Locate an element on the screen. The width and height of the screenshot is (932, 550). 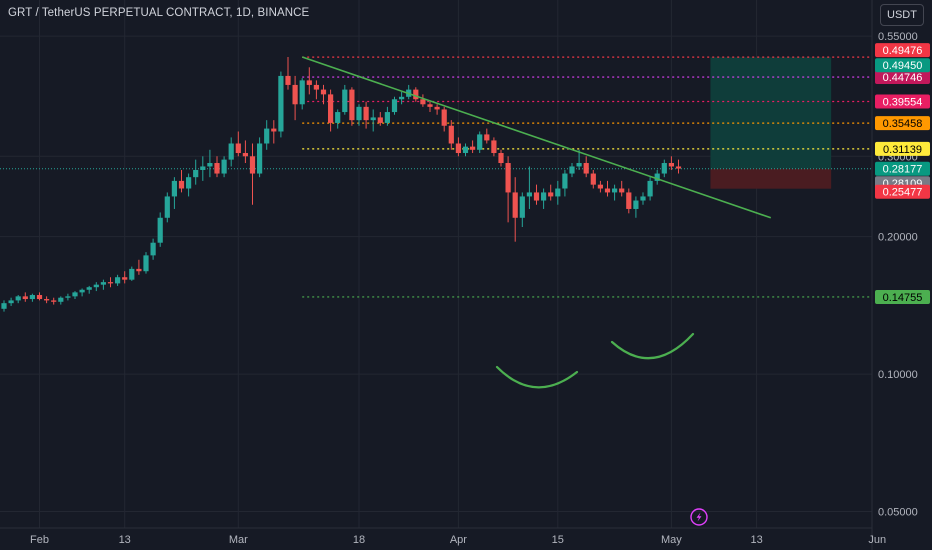
price-badge: 0.44746 is located at coordinates (902, 77).